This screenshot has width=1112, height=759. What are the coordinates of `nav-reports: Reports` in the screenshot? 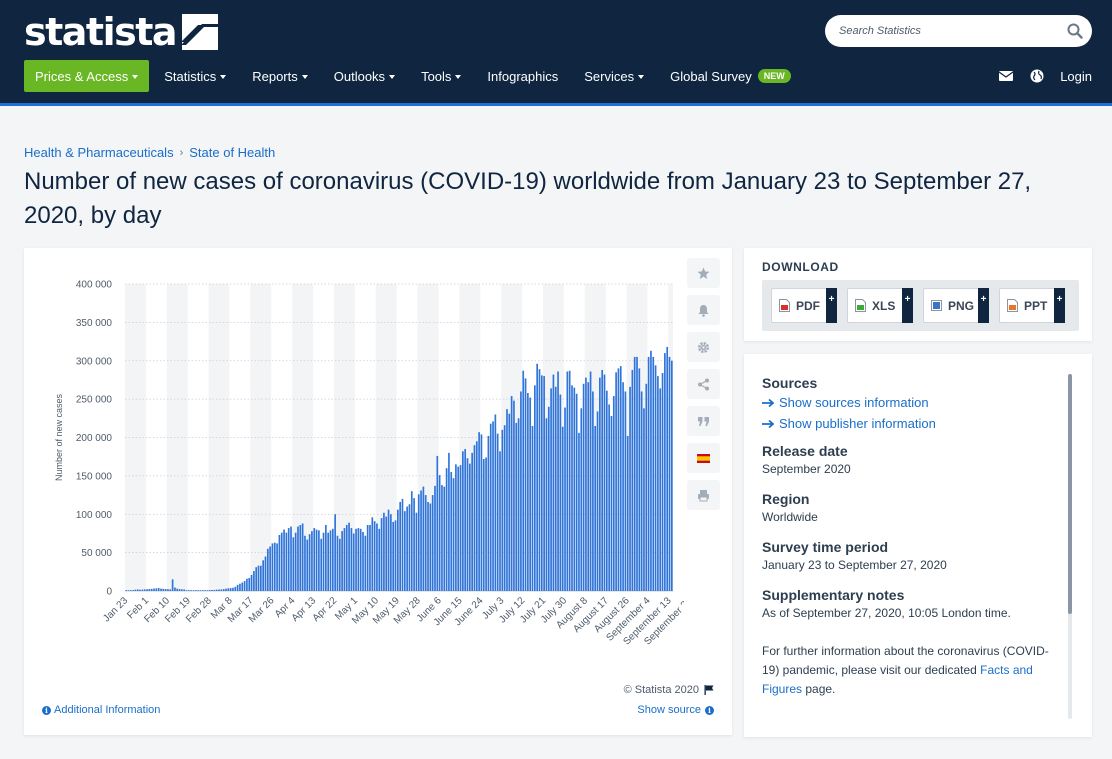 It's located at (280, 76).